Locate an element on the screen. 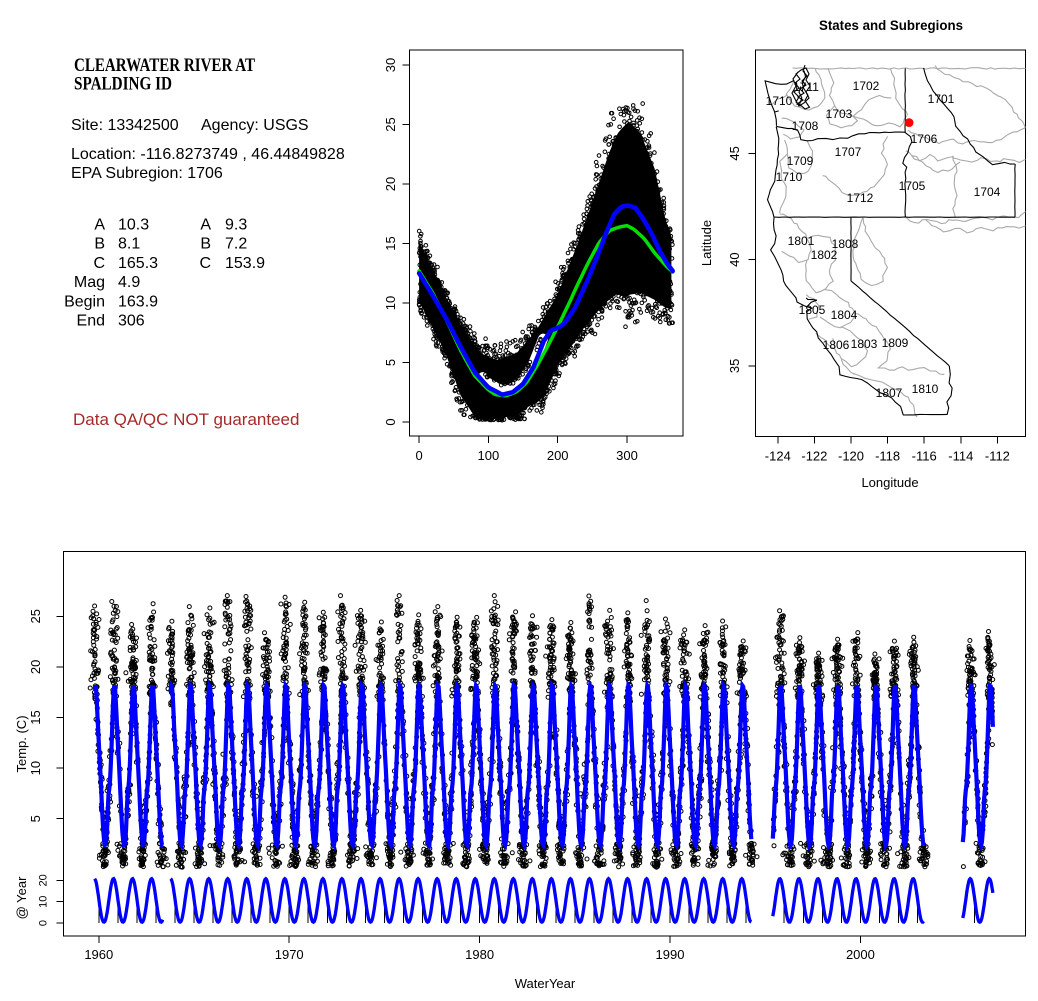 This screenshot has height=1001, width=1038. svg-text: Begin is located at coordinates (84, 301).